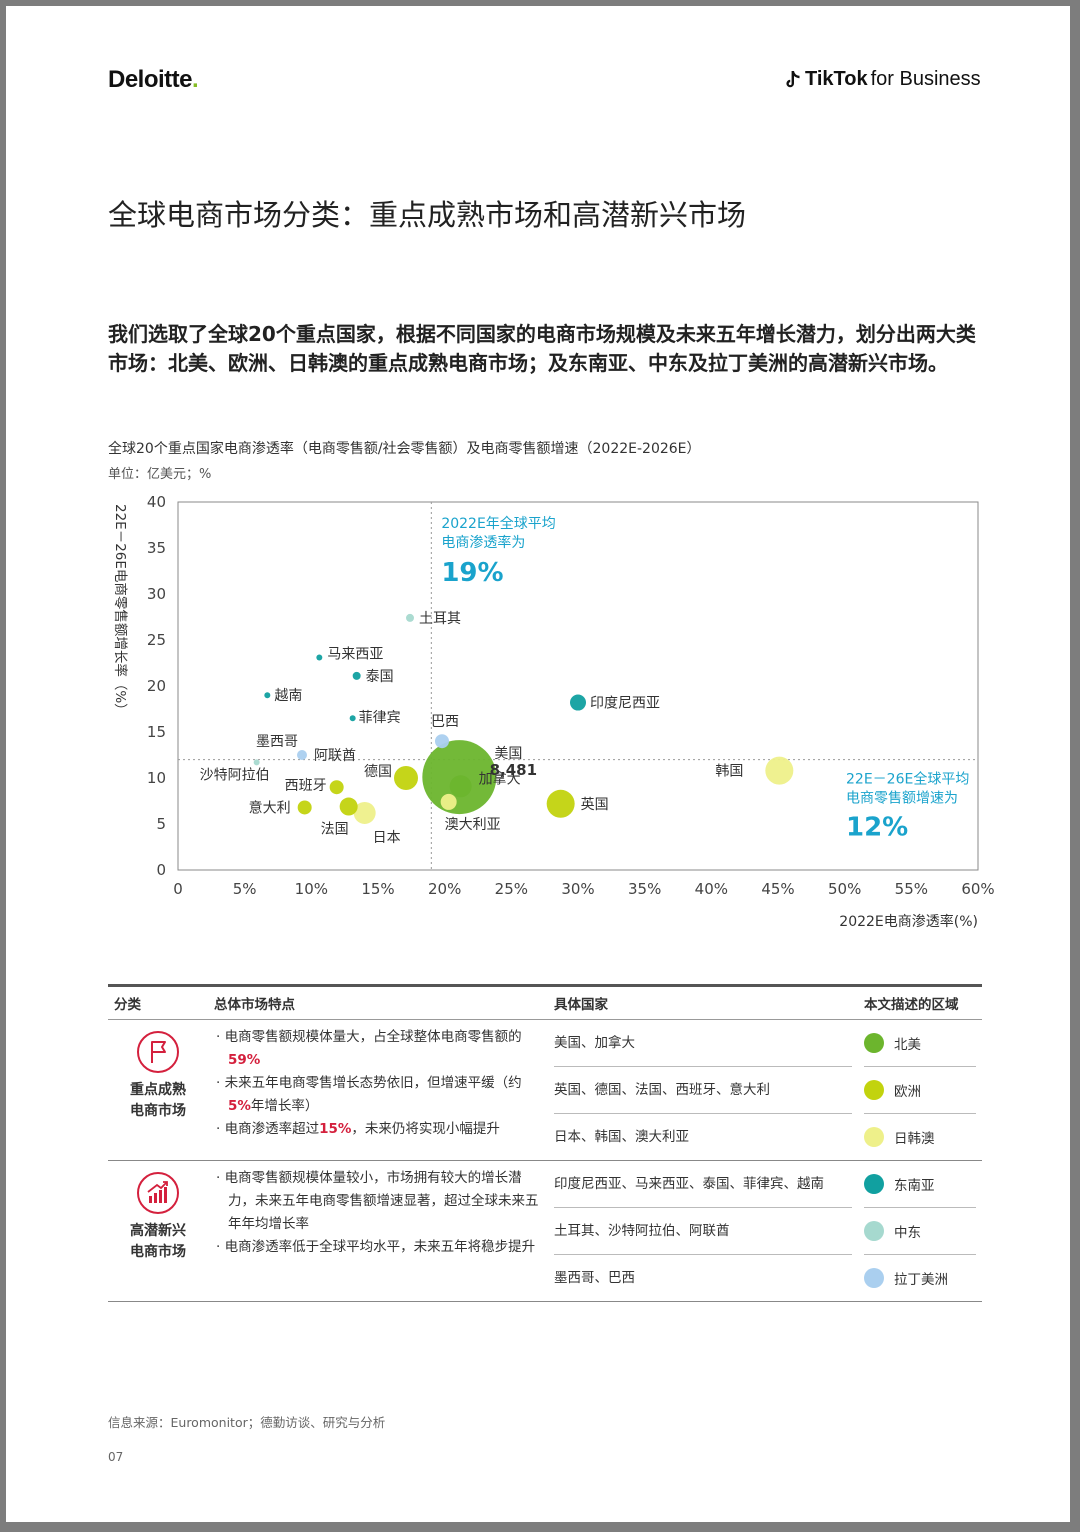  Describe the element at coordinates (920, 1231) in the screenshot. I see `region-item: 中东` at that location.